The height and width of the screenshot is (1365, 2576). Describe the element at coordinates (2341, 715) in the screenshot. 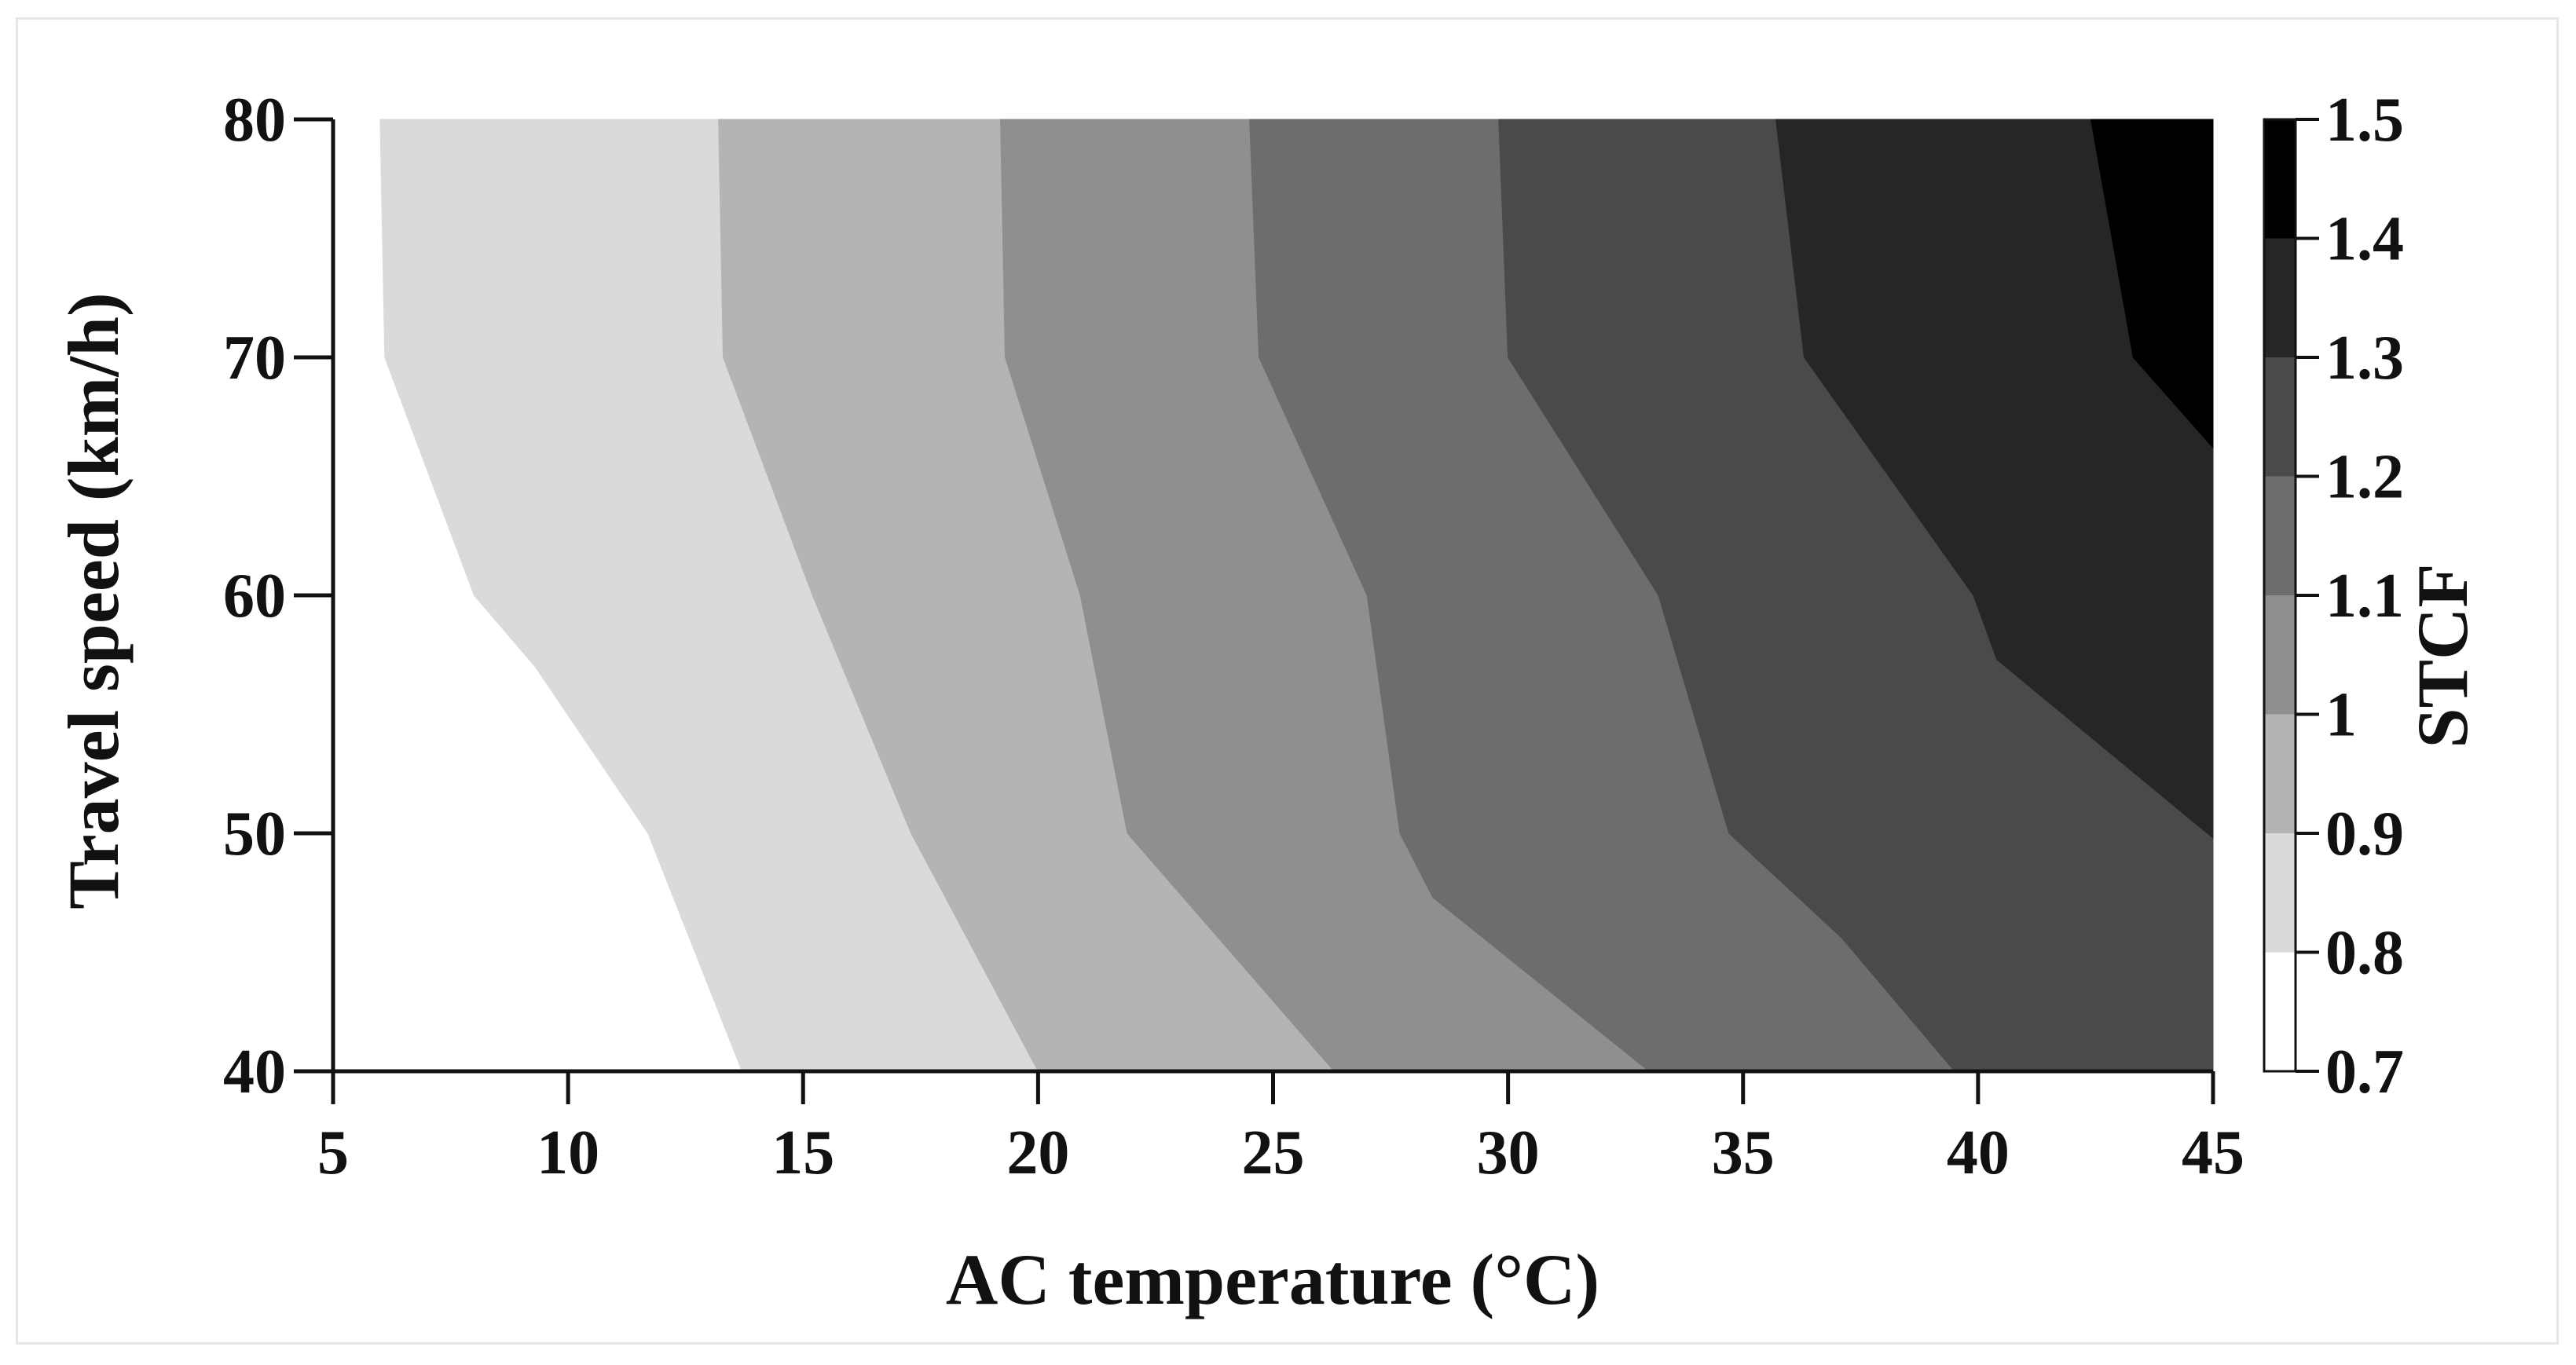

I see `colorbar-tick-label: 1` at that location.